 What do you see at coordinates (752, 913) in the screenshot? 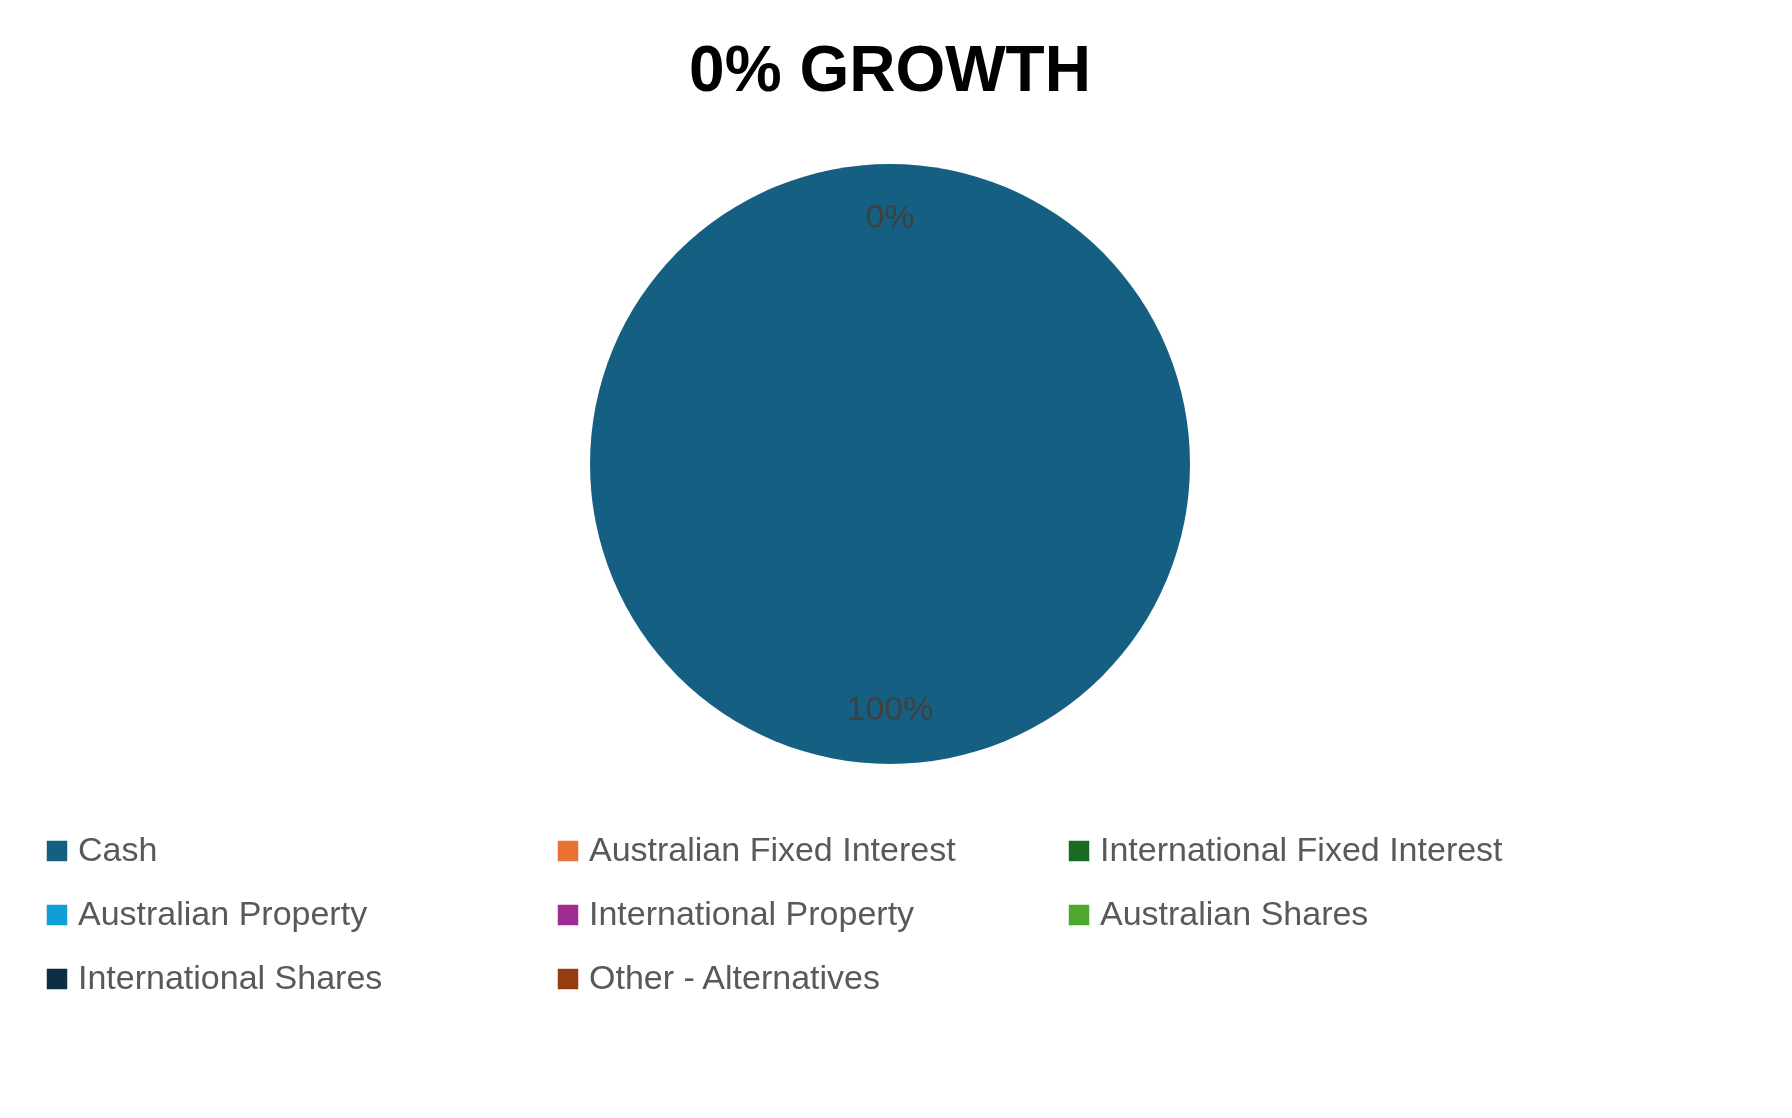
I see `legend-label: International Property` at bounding box center [752, 913].